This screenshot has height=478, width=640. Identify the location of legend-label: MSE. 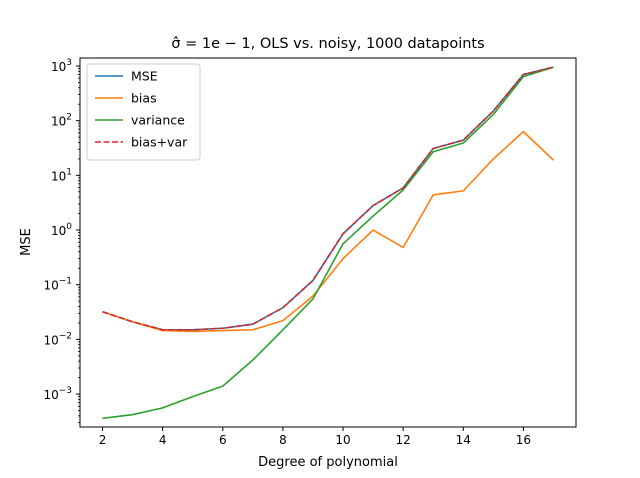
(144, 76).